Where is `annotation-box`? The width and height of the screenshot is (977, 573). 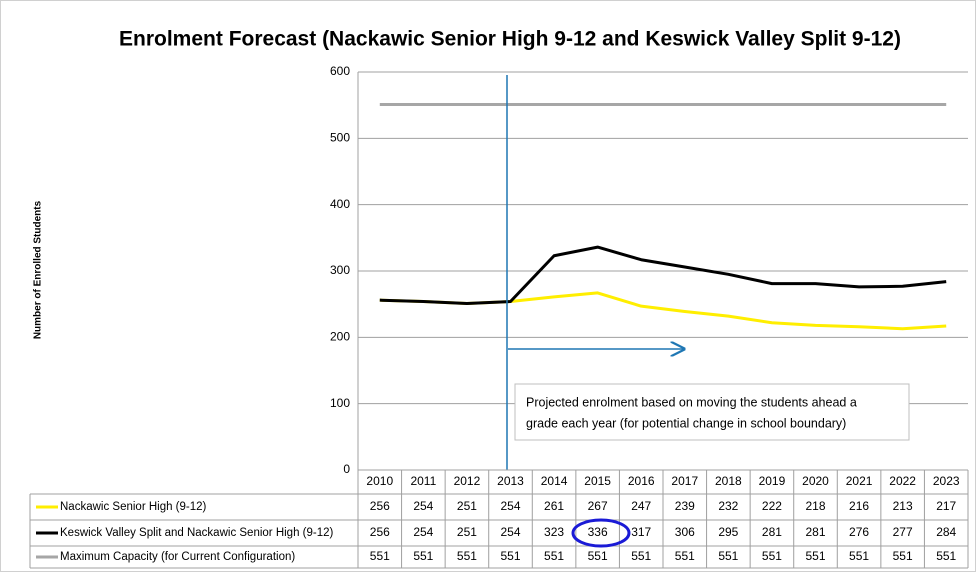 annotation-box is located at coordinates (712, 412).